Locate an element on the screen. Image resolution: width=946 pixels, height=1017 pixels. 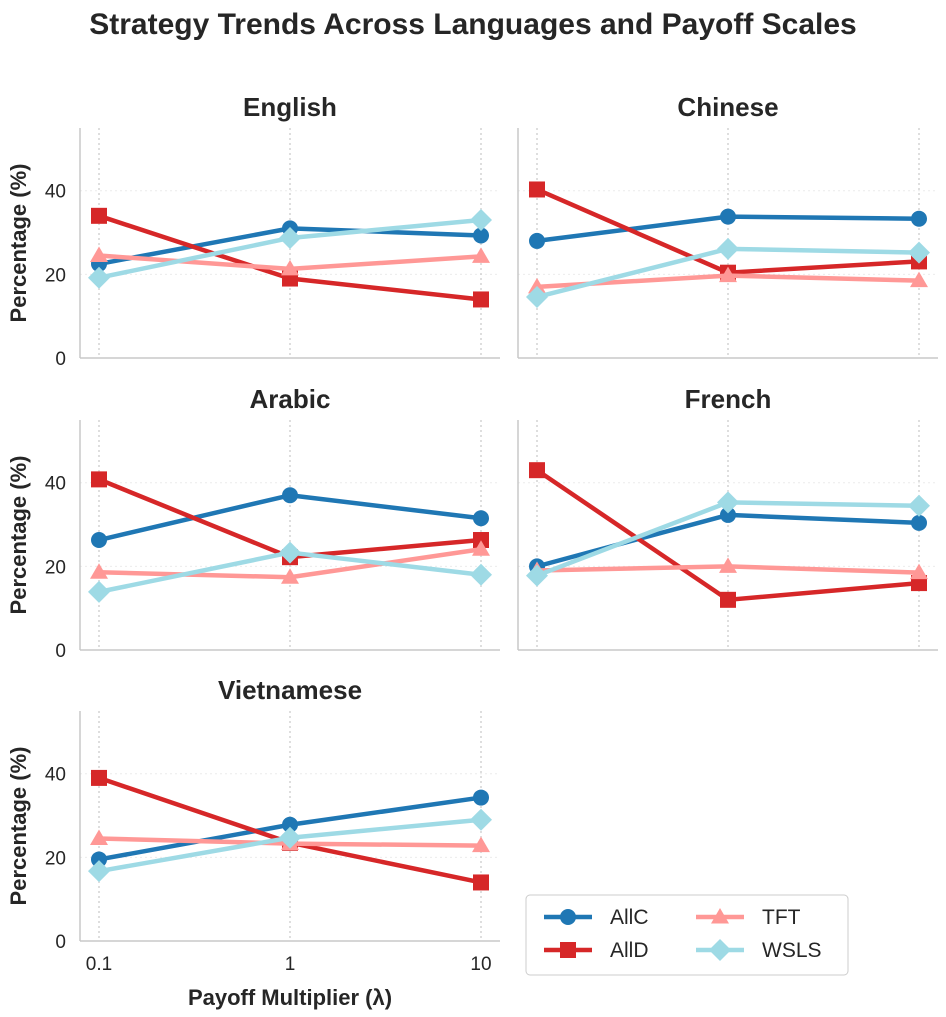
chinese-panel-title: Chinese is located at coordinates (727, 107).